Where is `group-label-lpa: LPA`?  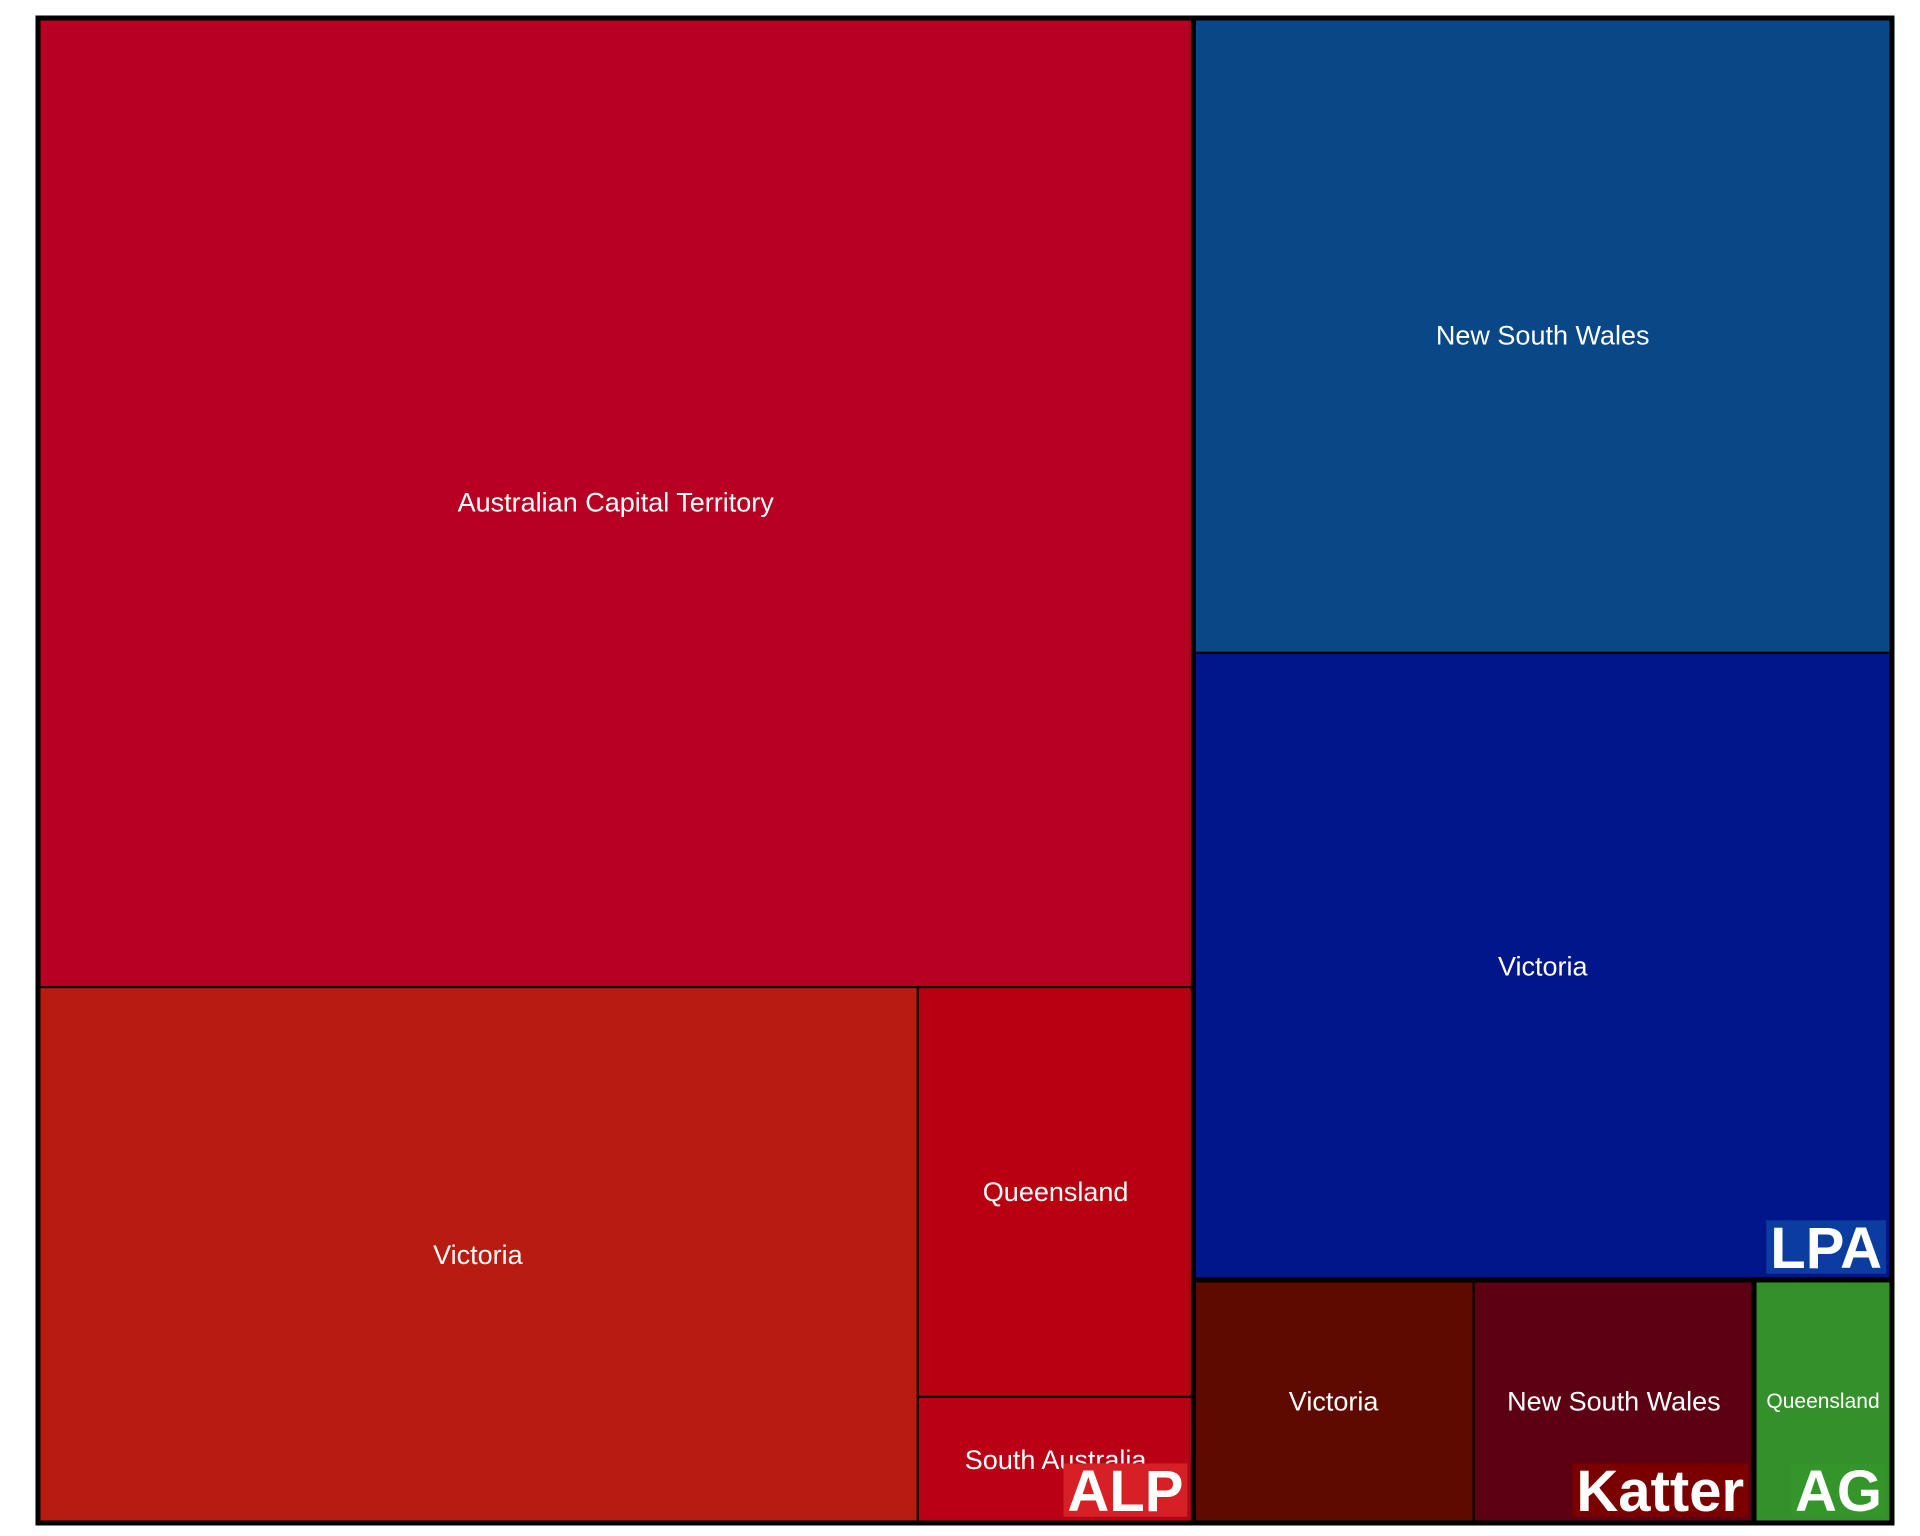
group-label-lpa: LPA is located at coordinates (1826, 1248).